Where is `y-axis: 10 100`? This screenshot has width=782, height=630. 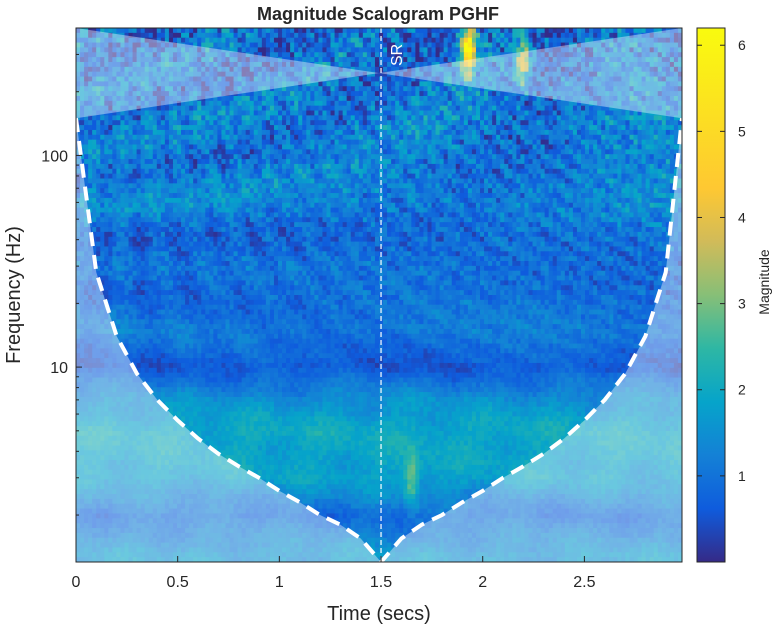
y-axis: 10 100 is located at coordinates (61, 271).